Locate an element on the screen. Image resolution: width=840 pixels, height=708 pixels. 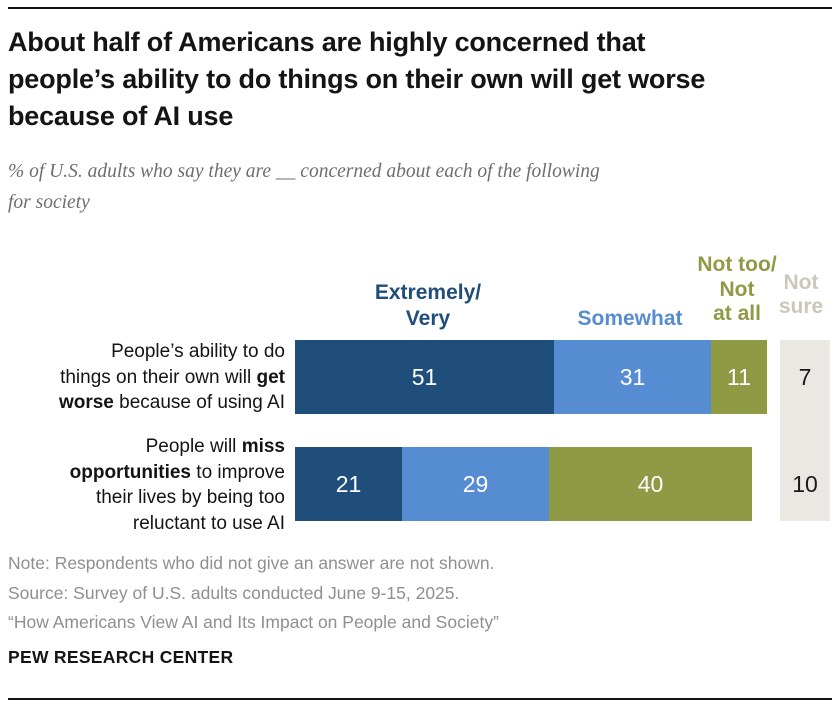
stacked-bar-row-2: 21 29 40 is located at coordinates (523, 484).